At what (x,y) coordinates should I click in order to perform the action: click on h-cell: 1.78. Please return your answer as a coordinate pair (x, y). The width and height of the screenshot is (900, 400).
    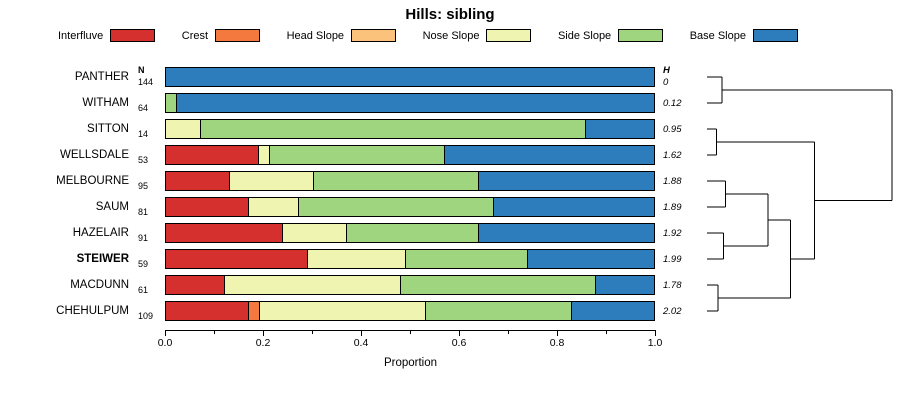
    Looking at the image, I should click on (677, 285).